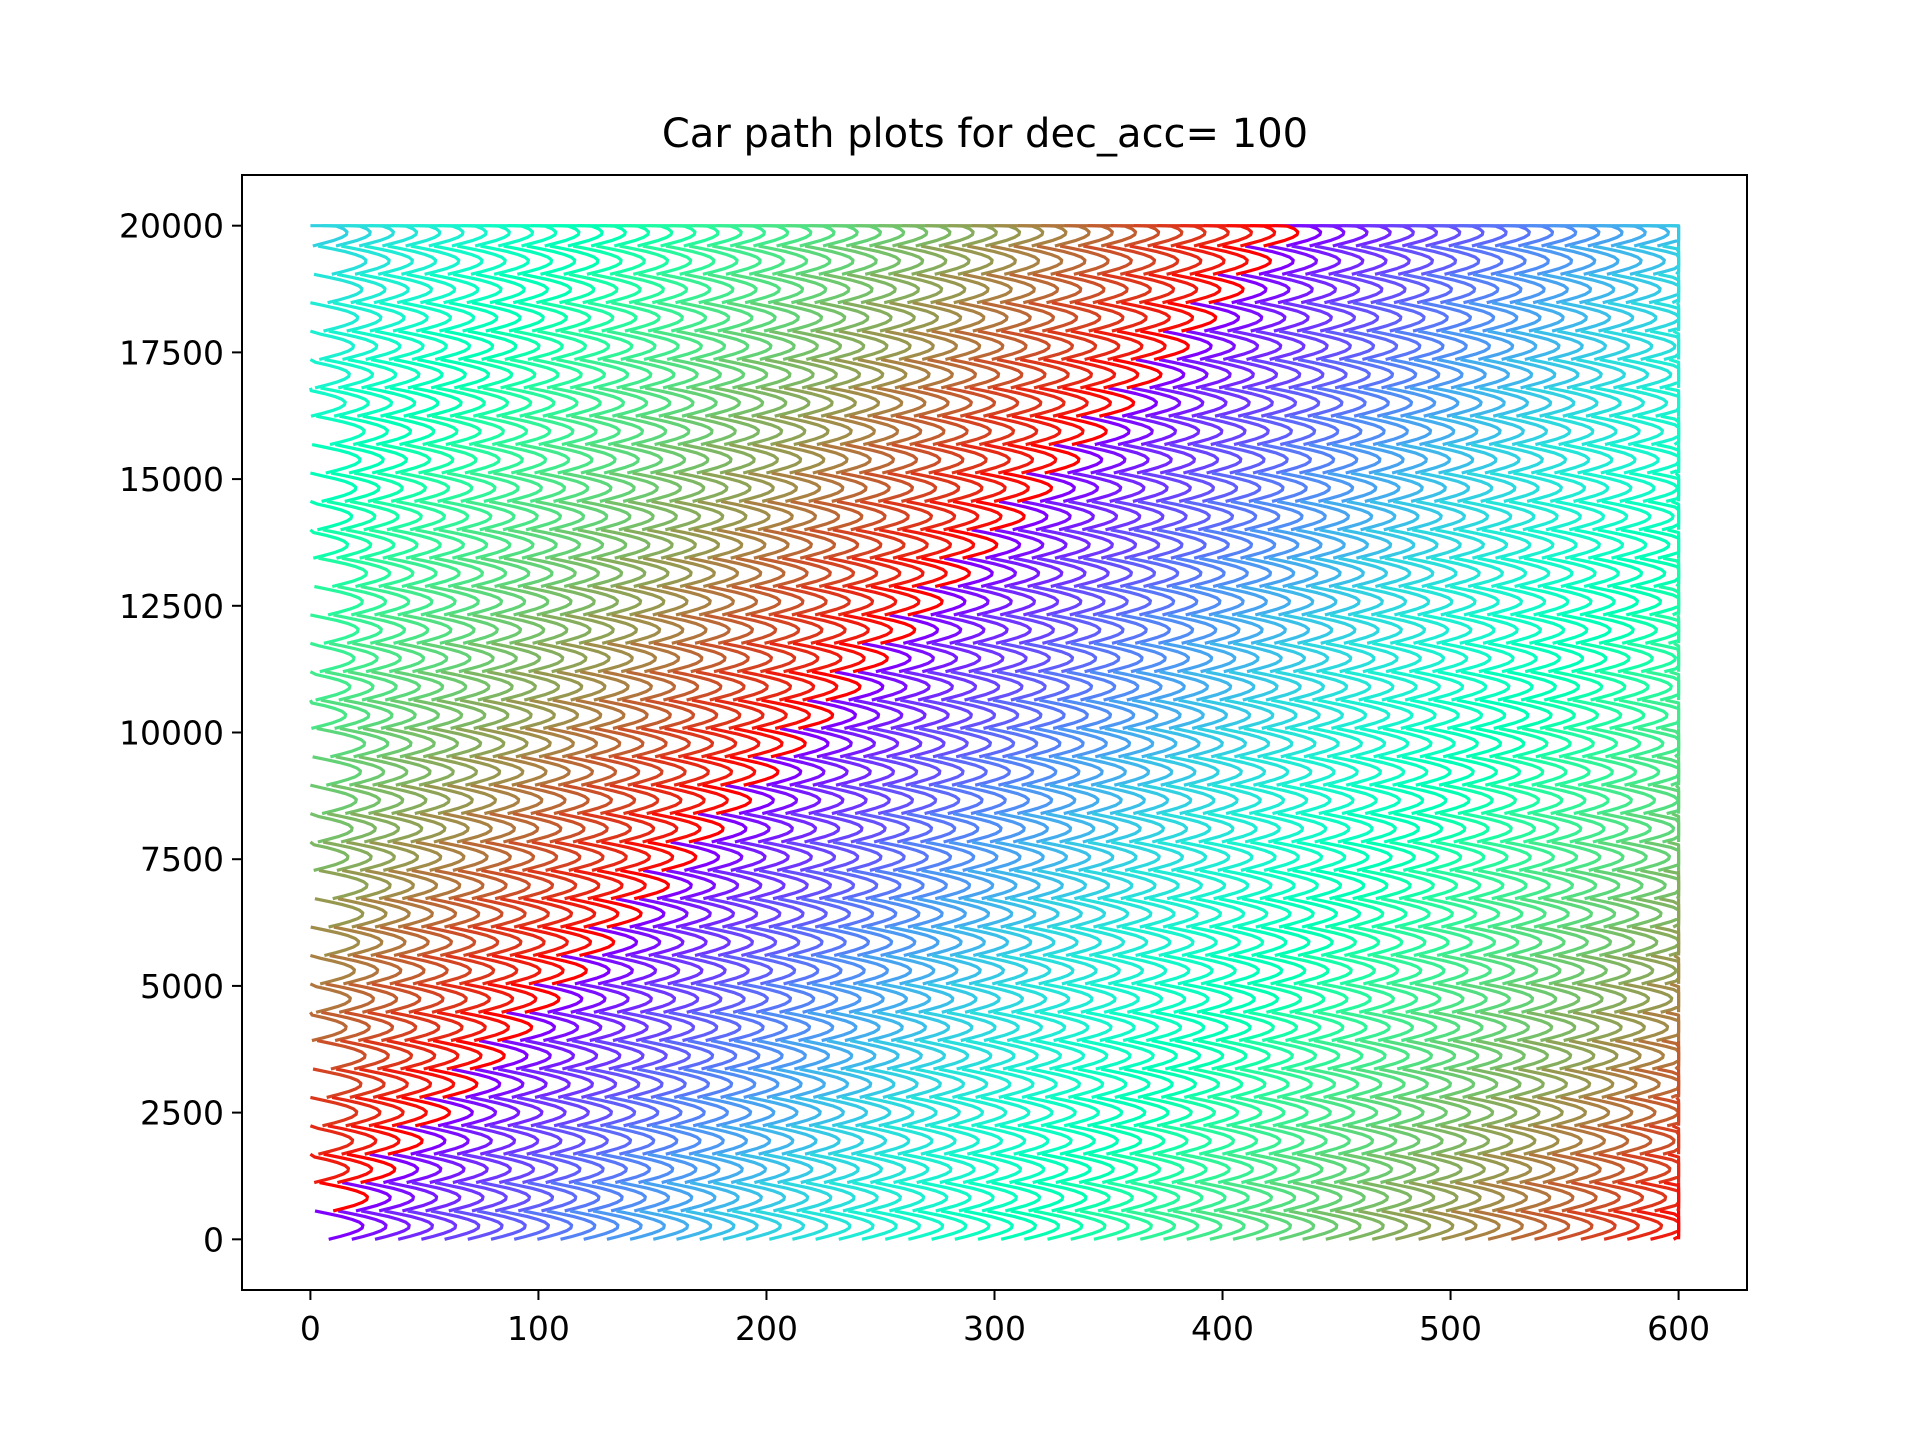  I want to click on y-tick-label: 17500, so click(171, 352).